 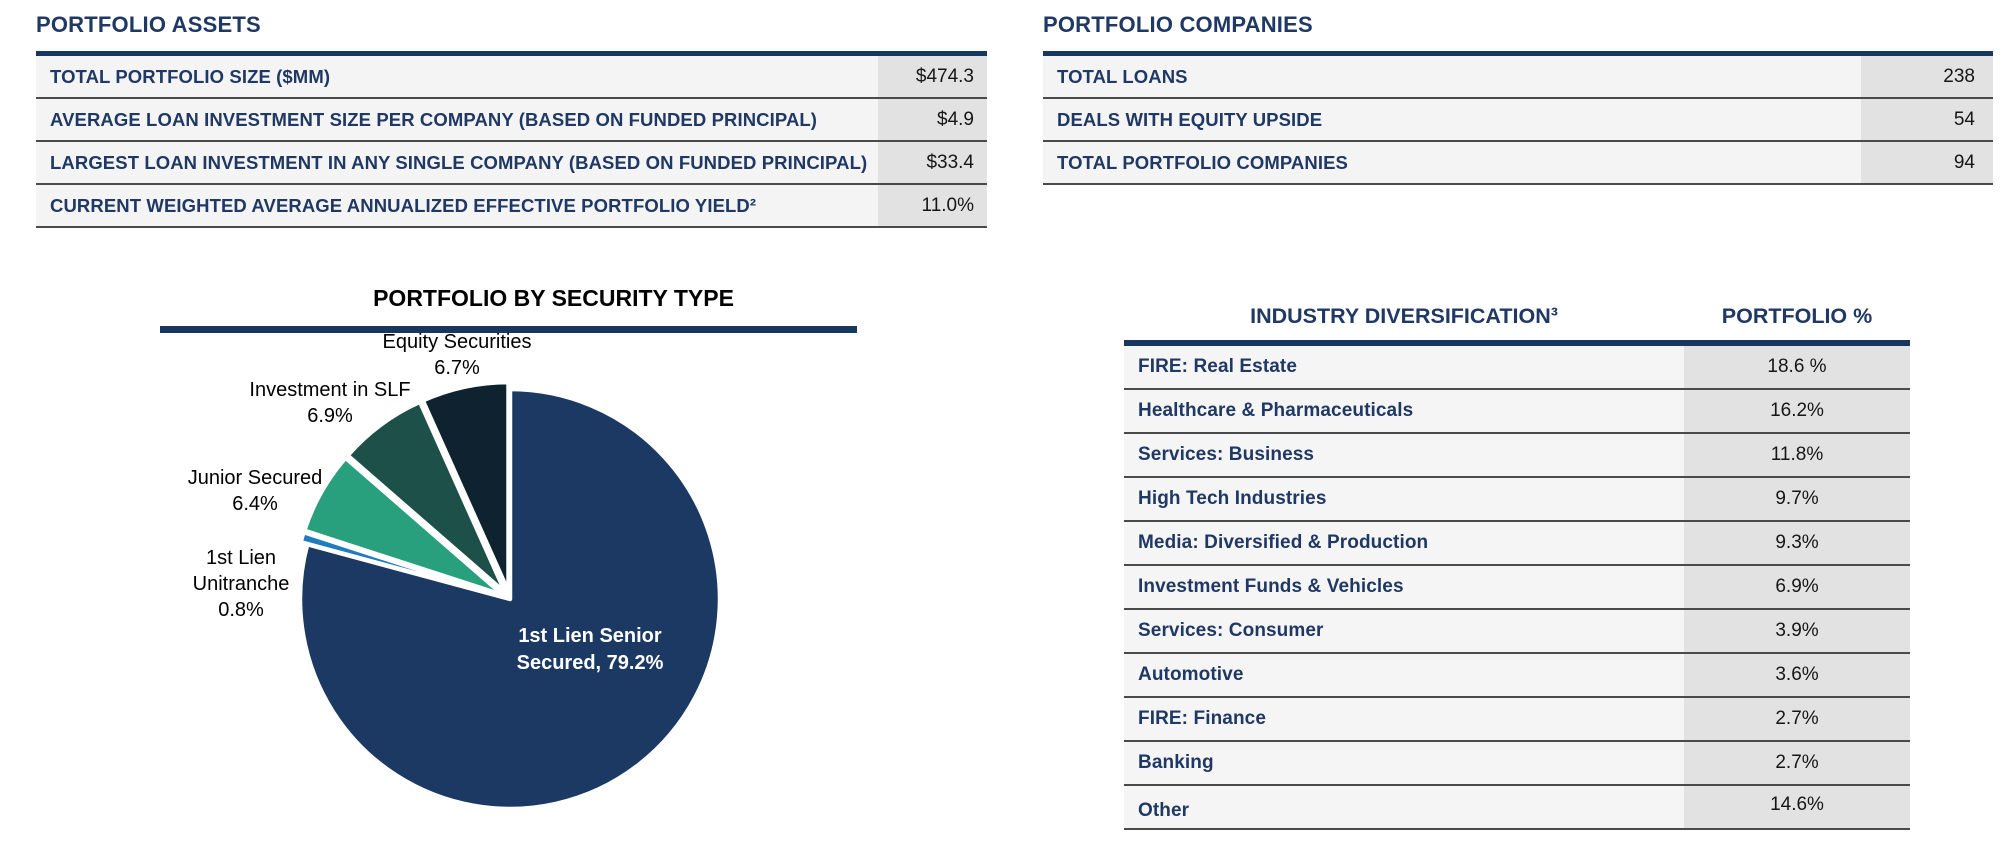 I want to click on table-row: High Tech Industries 9.7%, so click(x=1517, y=500).